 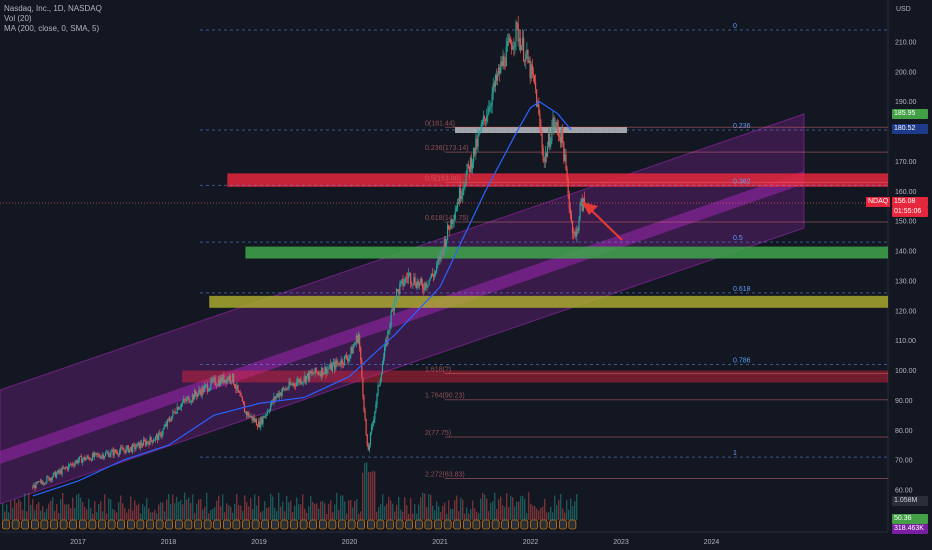 What do you see at coordinates (906, 162) in the screenshot?
I see `price-axis-tick-label: 170.00` at bounding box center [906, 162].